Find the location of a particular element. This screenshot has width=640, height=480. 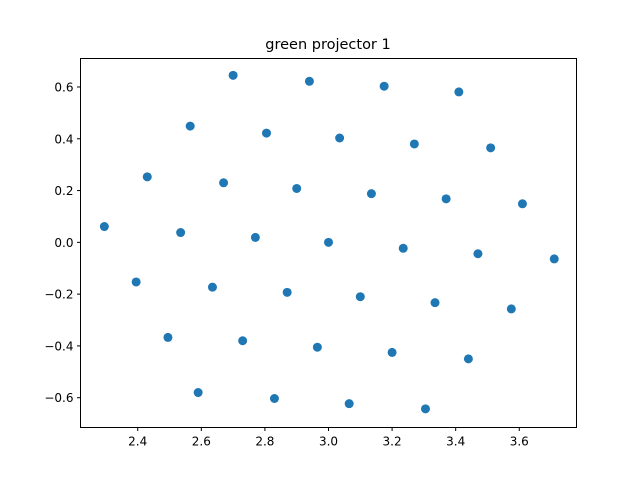

x-tick-label: 2.8 is located at coordinates (264, 442).